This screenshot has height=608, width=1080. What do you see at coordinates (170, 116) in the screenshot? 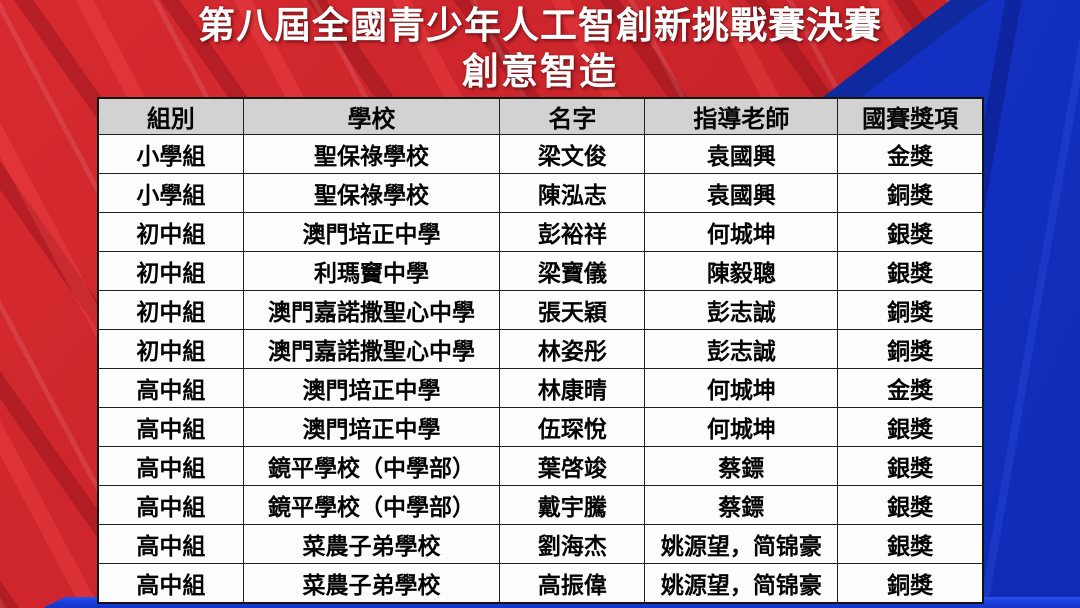
I see `column-header-group: 組別` at bounding box center [170, 116].